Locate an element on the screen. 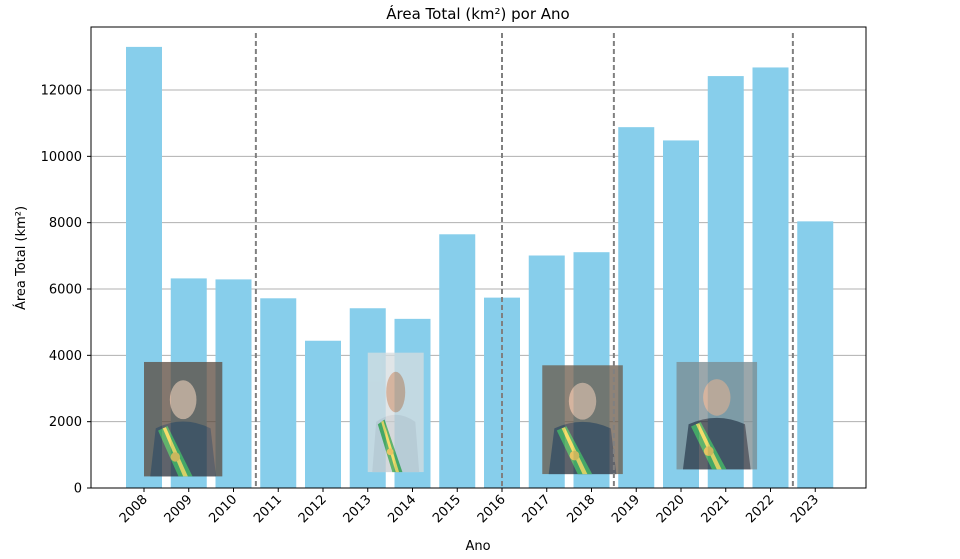 This screenshot has width=960, height=559. x-tick-label: 2016 is located at coordinates (492, 509).